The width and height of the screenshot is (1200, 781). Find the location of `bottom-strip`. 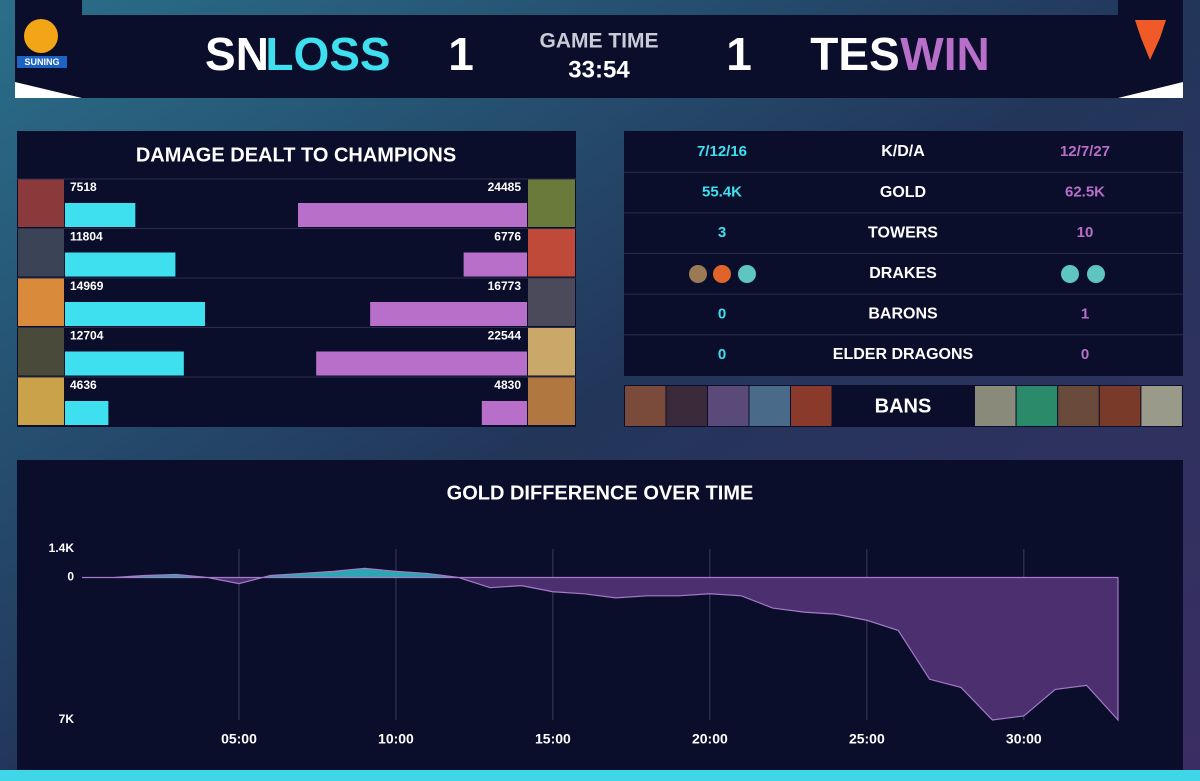

bottom-strip is located at coordinates (600, 775).